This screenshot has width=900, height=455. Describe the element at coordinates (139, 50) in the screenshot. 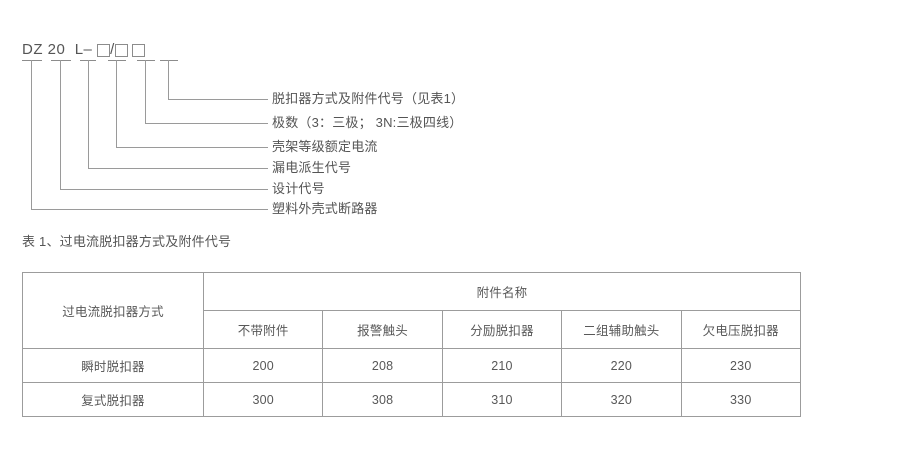

I see `code-box-extra` at that location.